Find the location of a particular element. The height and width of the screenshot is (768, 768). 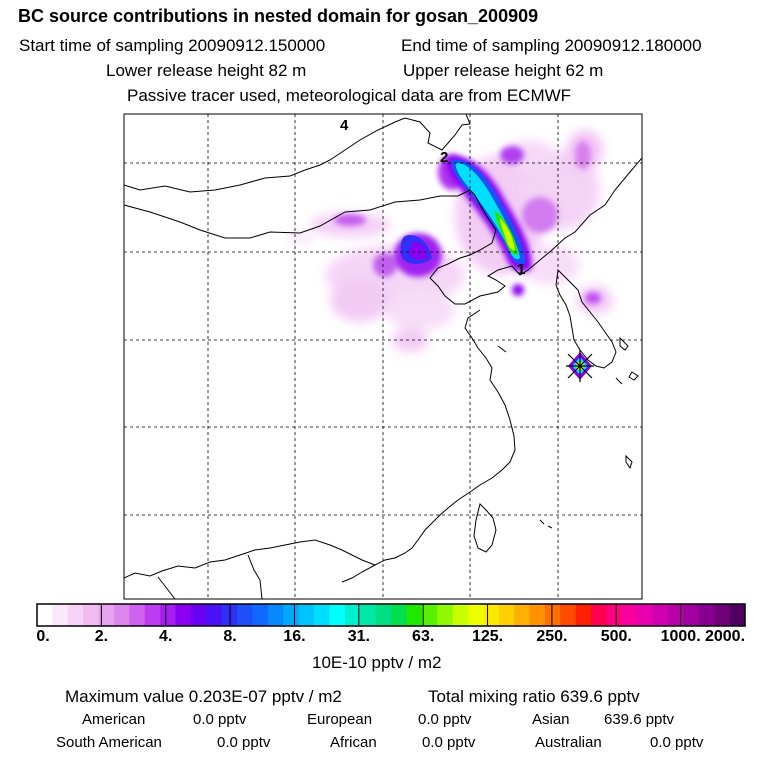

colorbar-tick-label: 0. is located at coordinates (43, 636).